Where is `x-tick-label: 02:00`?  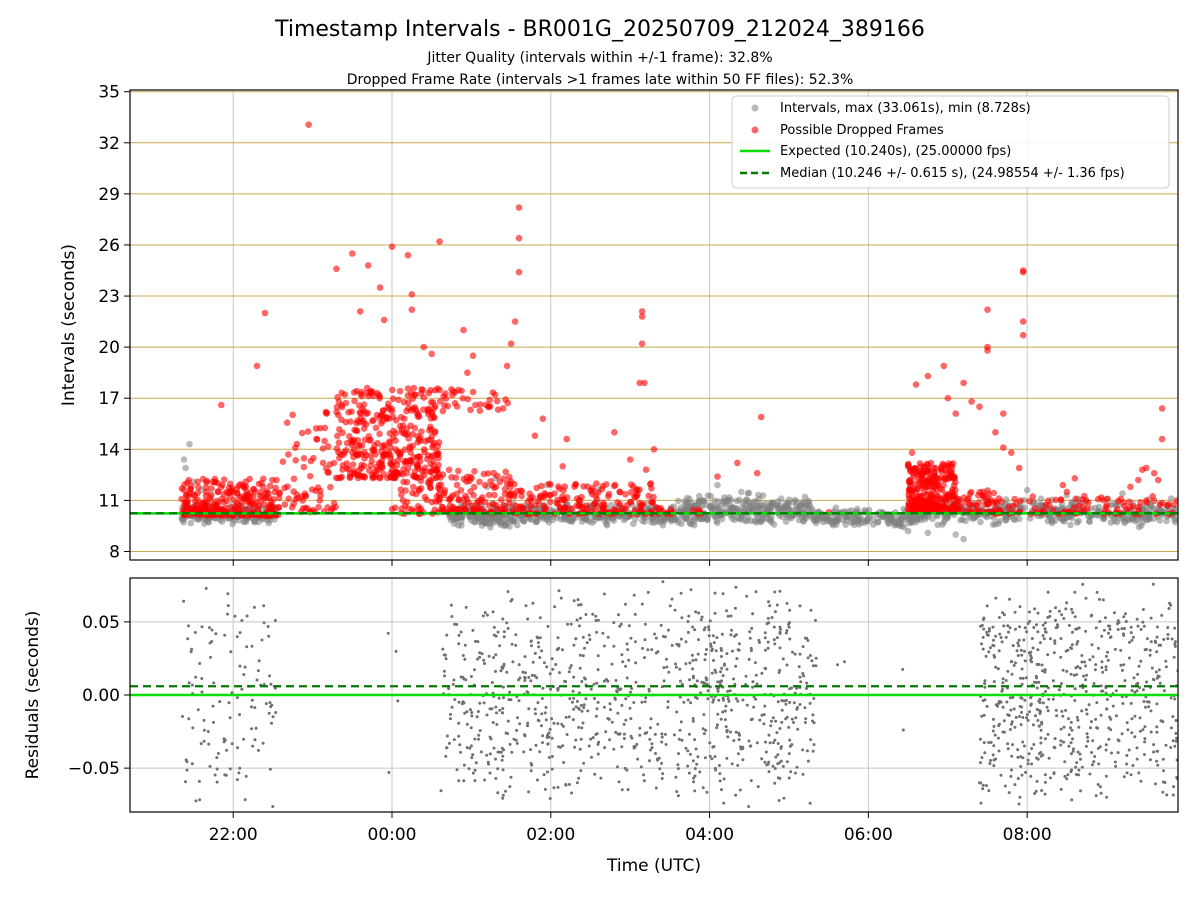
x-tick-label: 02:00 is located at coordinates (550, 835).